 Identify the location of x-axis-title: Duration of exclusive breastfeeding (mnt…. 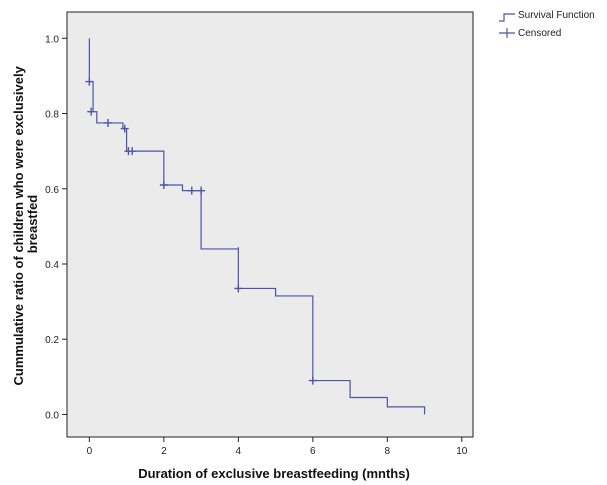
(274, 473).